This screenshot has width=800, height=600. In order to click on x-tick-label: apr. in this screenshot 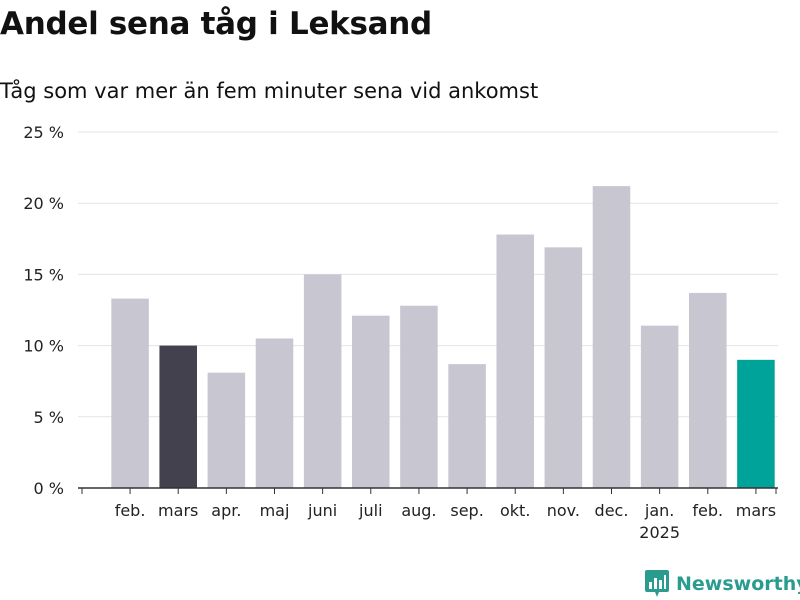, I will do `click(226, 510)`.